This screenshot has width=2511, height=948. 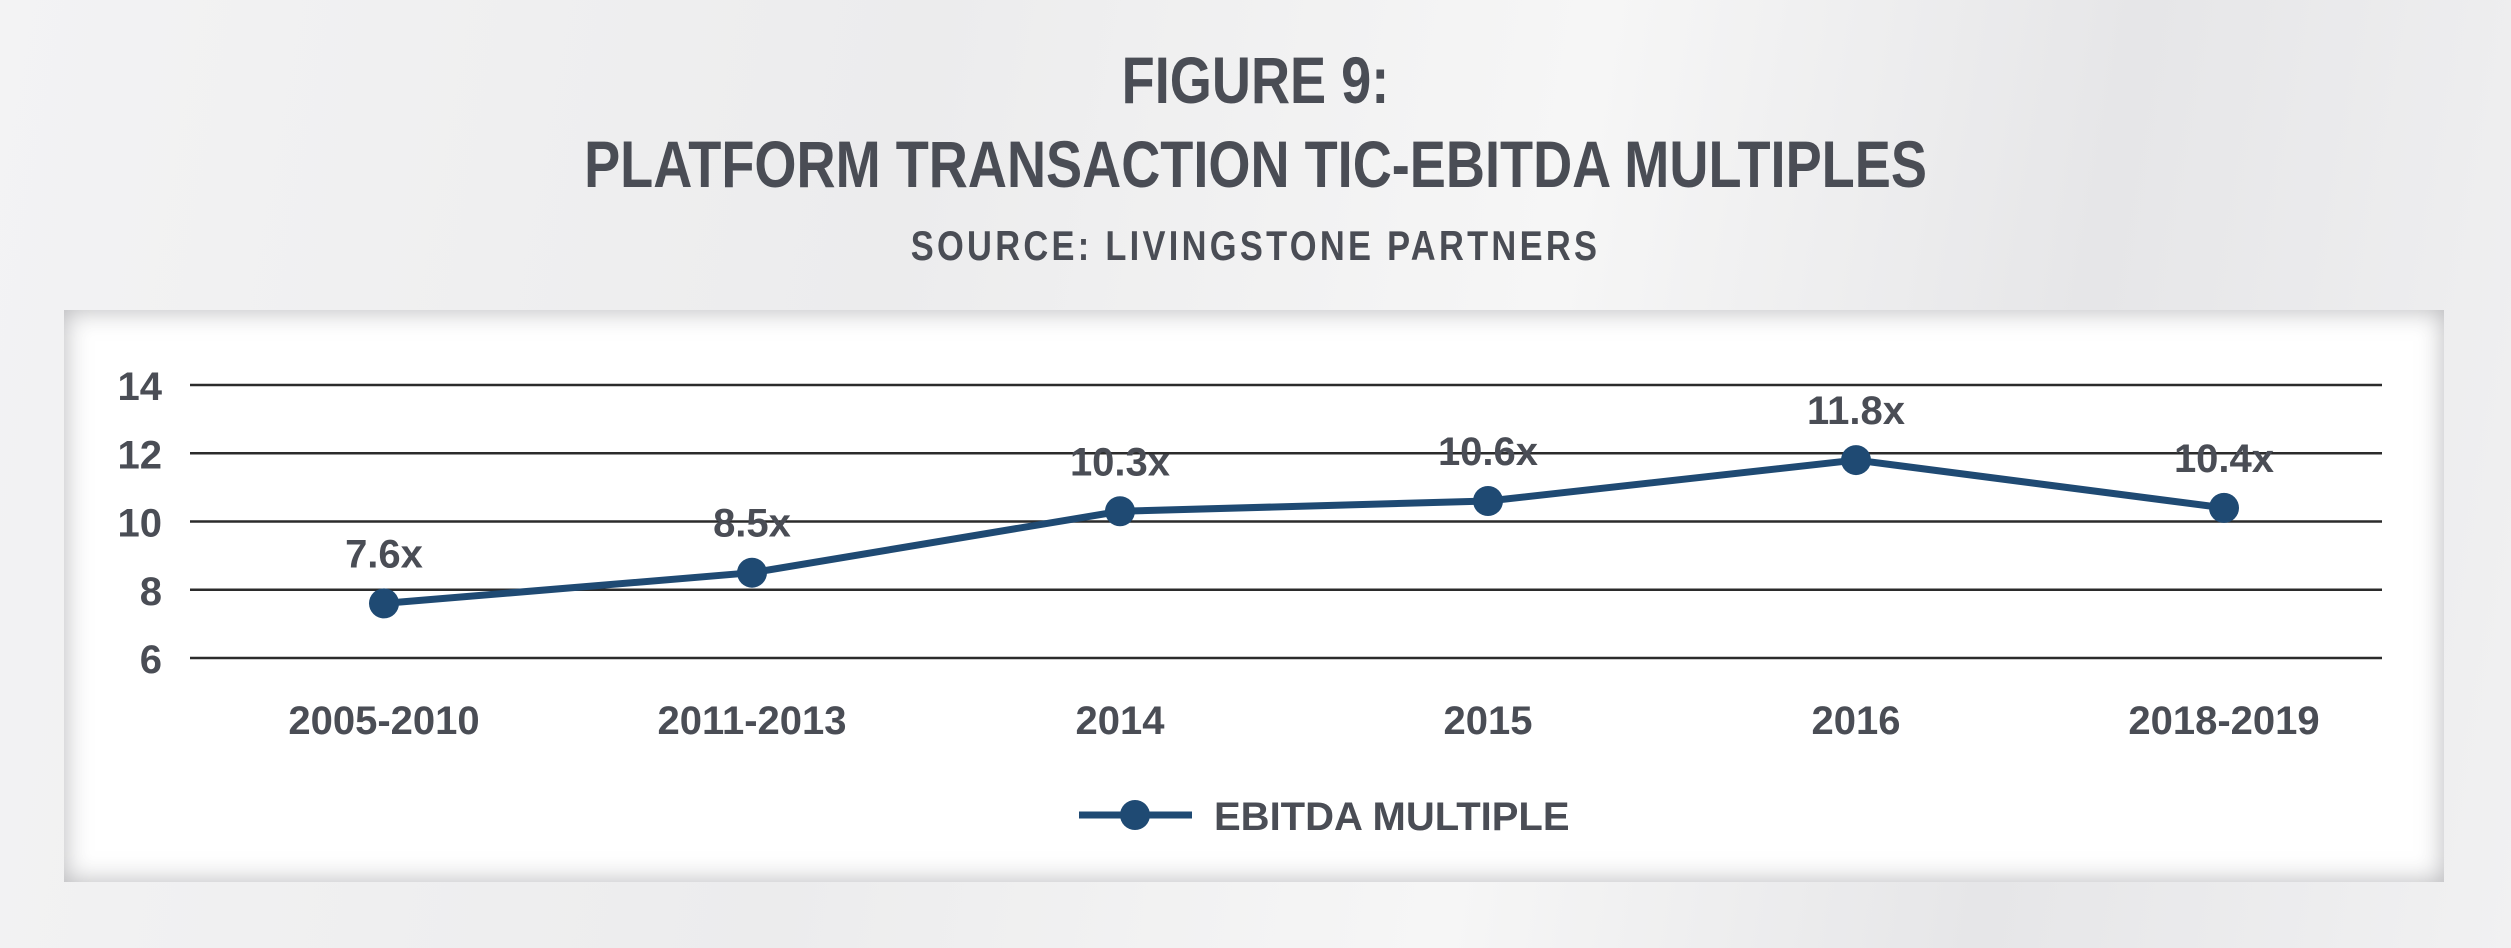 What do you see at coordinates (140, 455) in the screenshot?
I see `y-tick-label: 12` at bounding box center [140, 455].